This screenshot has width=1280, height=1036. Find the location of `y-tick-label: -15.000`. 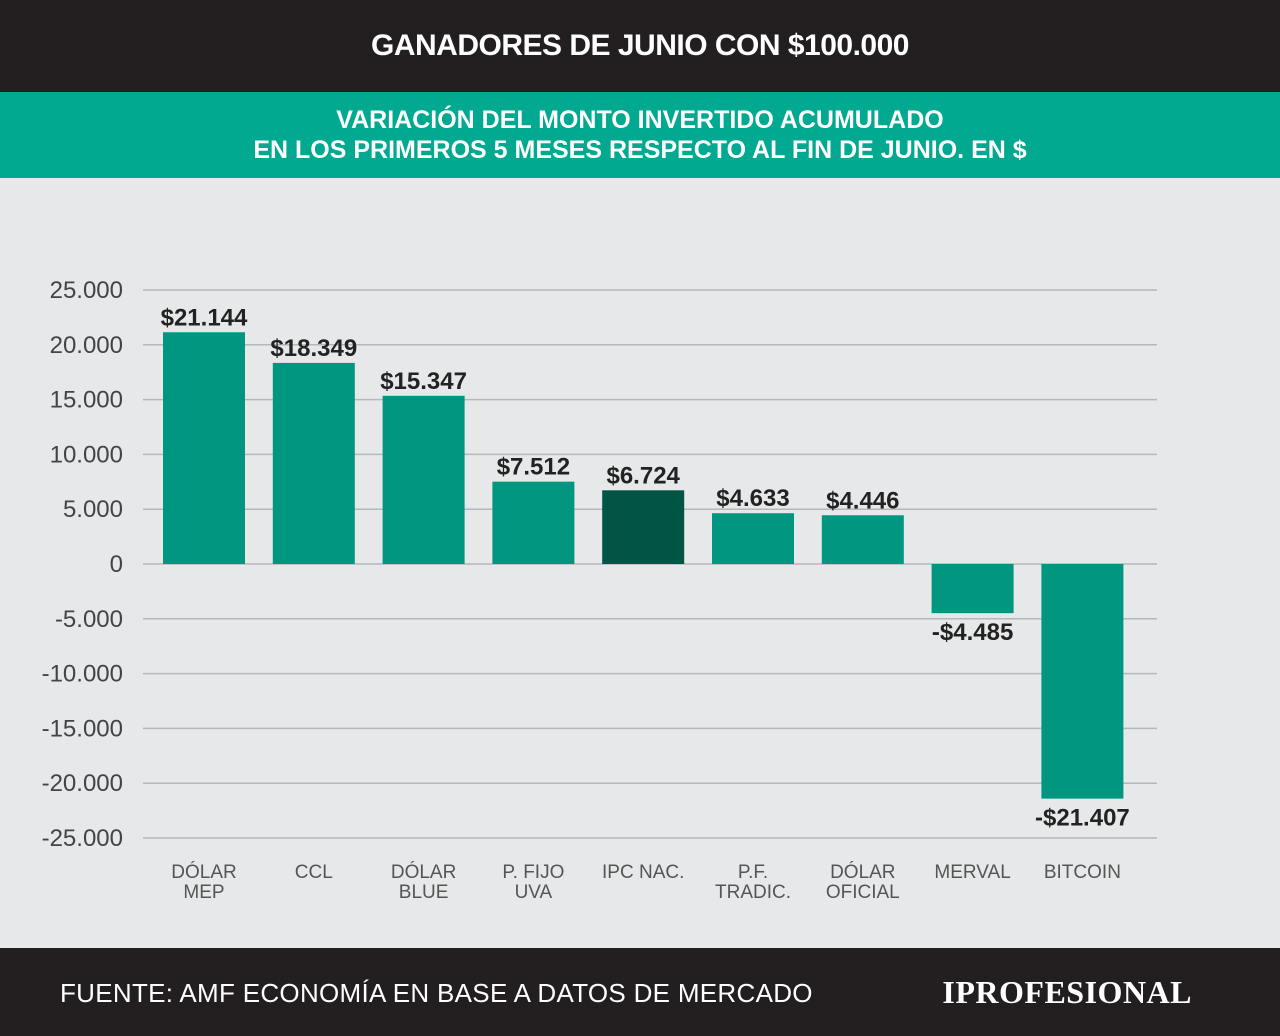

y-tick-label: -15.000 is located at coordinates (82, 728).